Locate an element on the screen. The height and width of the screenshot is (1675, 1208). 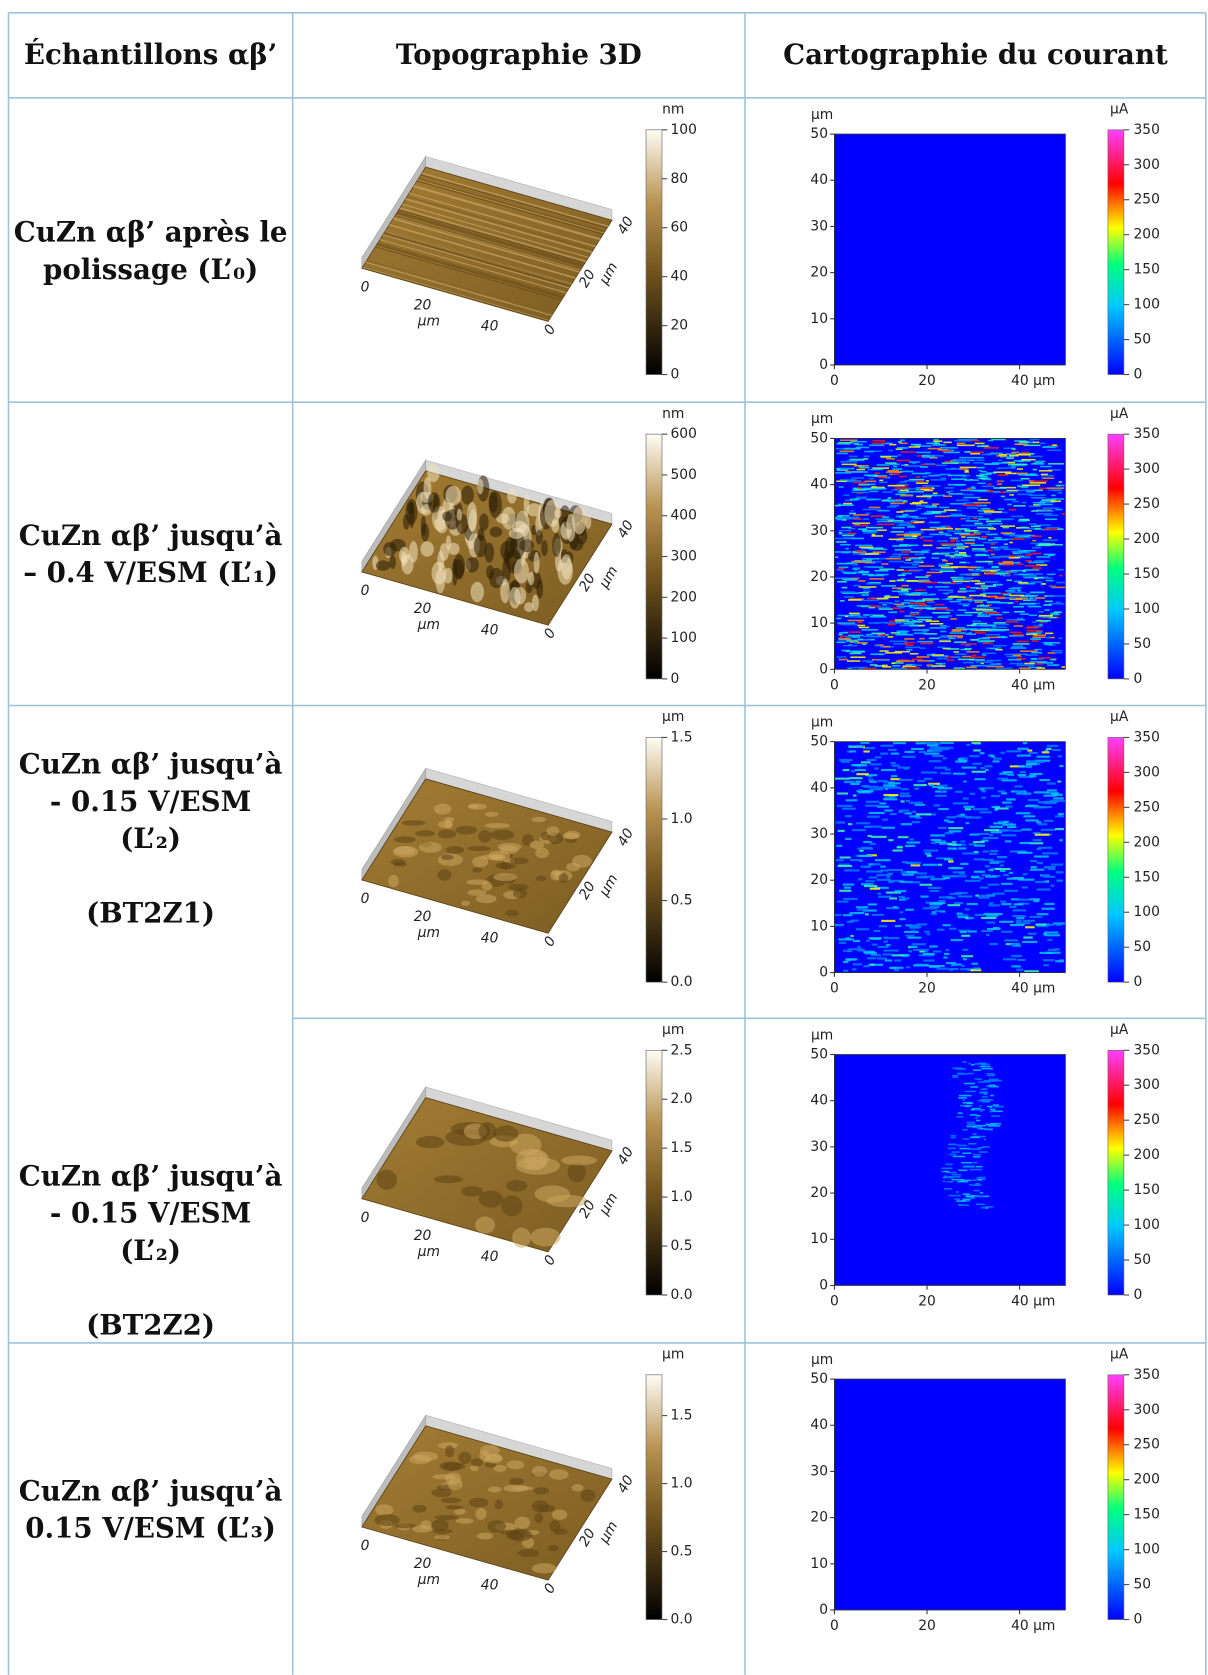
map-x-tick-label: 0 is located at coordinates (834, 1301).